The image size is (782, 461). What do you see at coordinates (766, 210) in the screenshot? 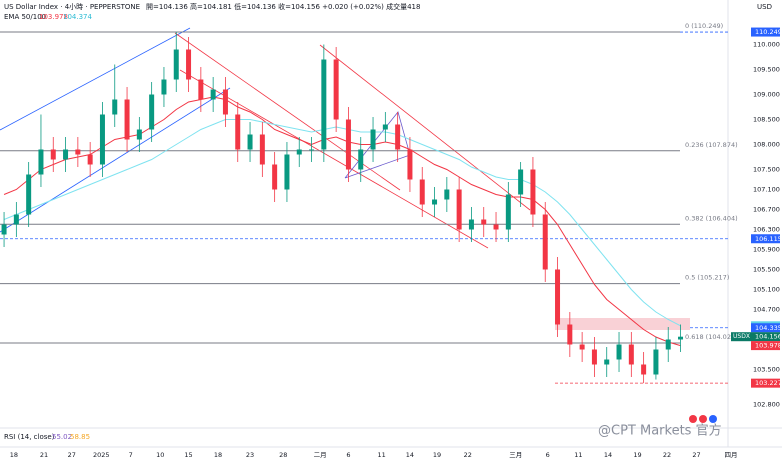
I see `y-tick-label: 106.700` at bounding box center [766, 210].